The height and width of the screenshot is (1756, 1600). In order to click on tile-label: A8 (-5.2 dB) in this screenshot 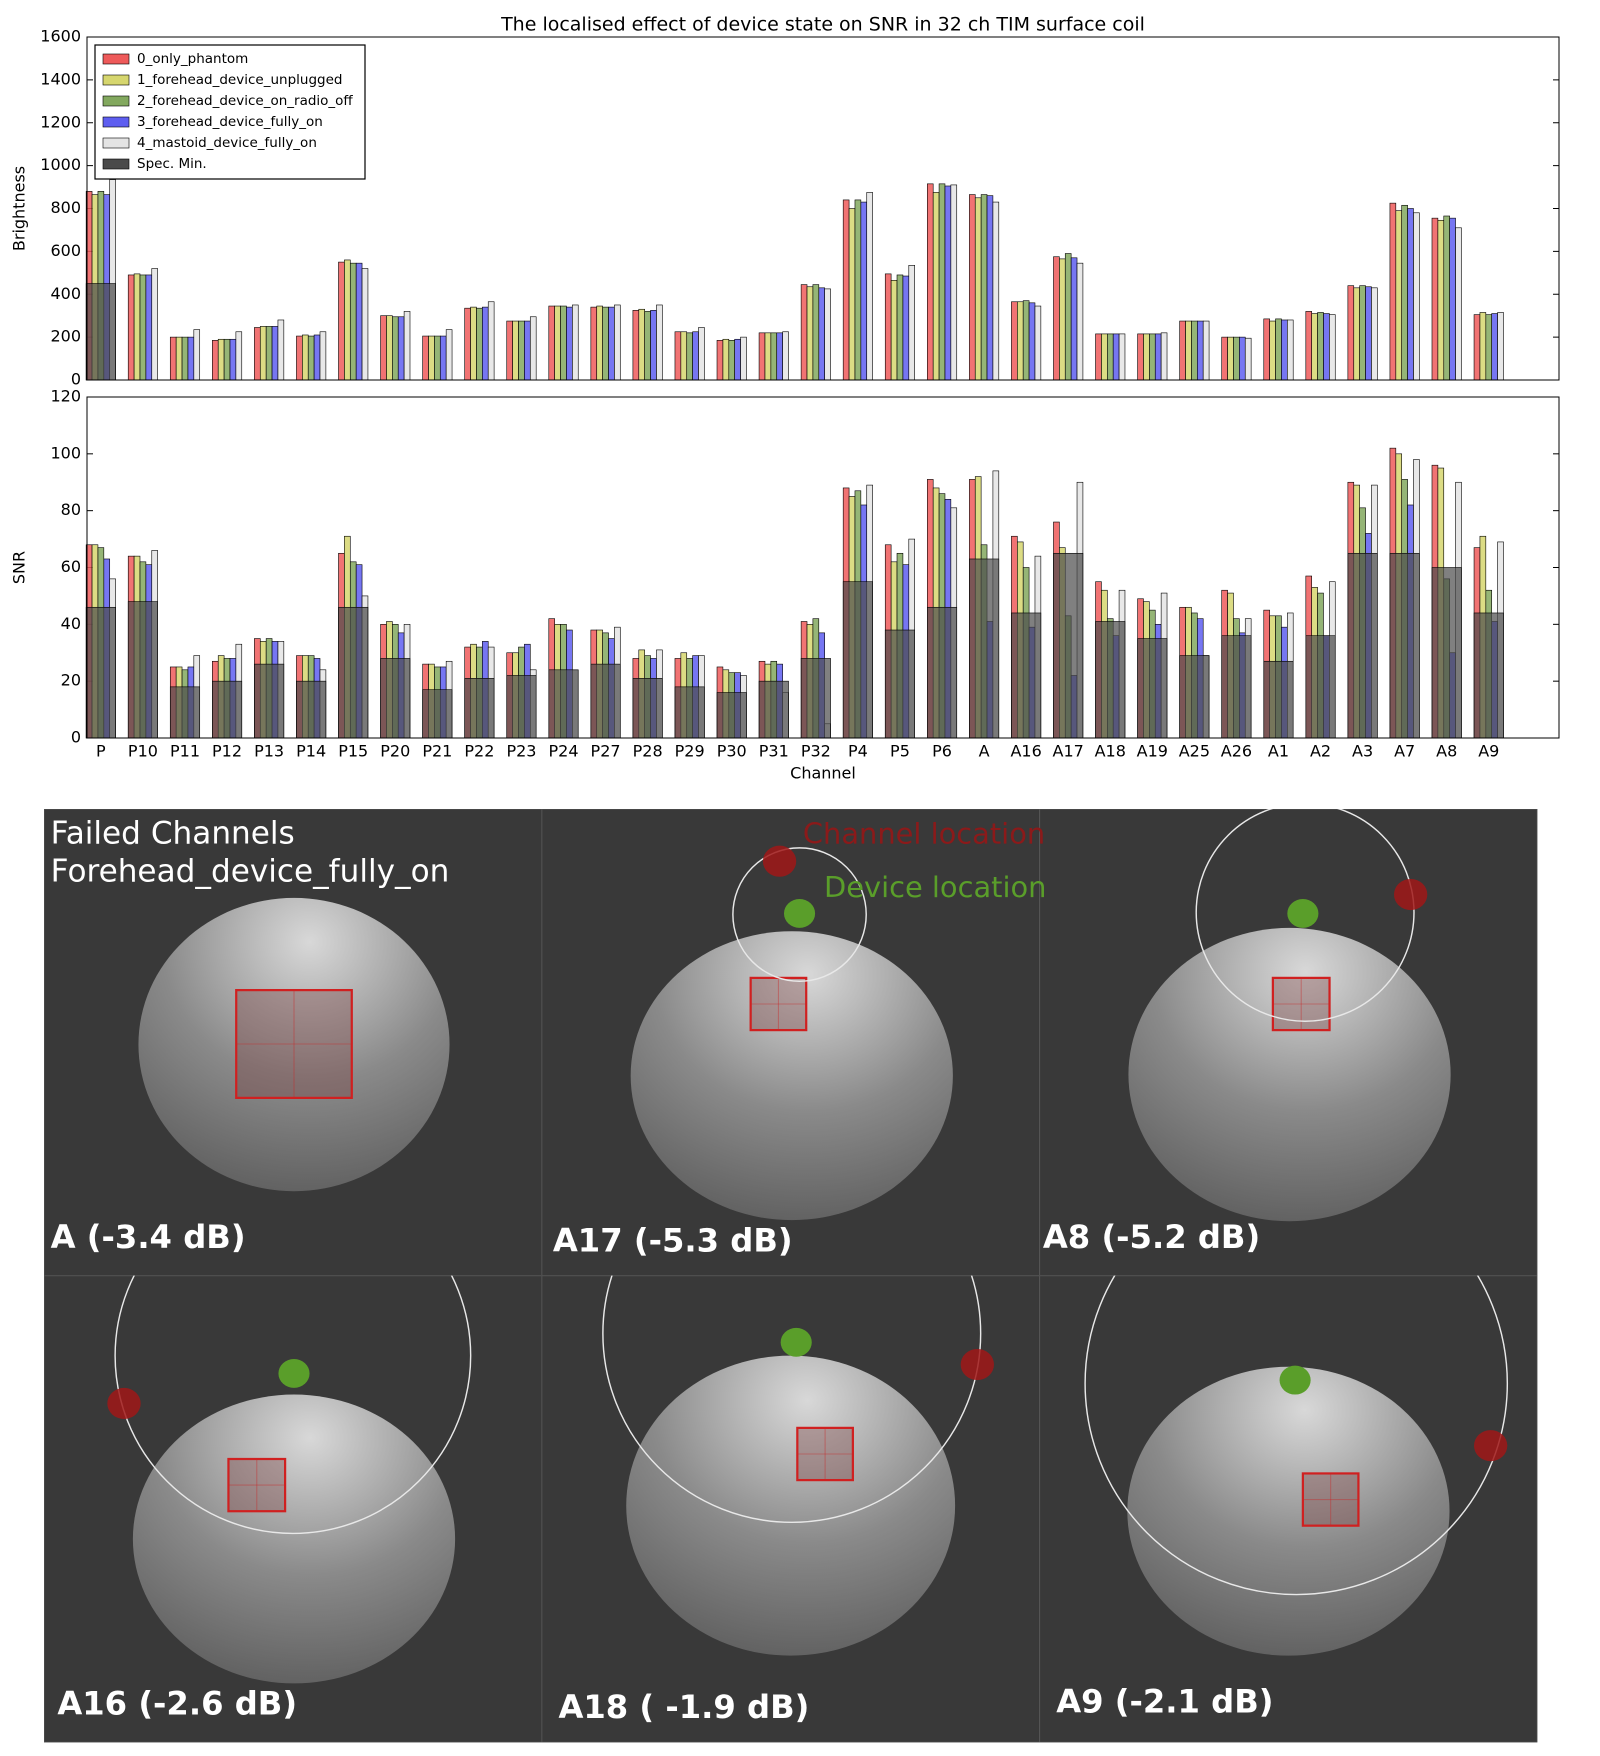, I will do `click(1151, 1237)`.